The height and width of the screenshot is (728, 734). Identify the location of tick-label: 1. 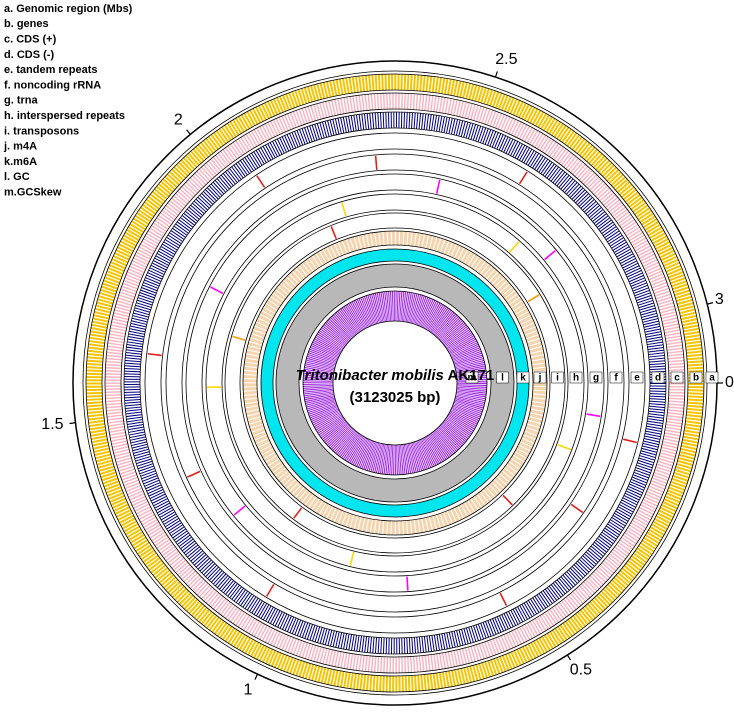
(247, 690).